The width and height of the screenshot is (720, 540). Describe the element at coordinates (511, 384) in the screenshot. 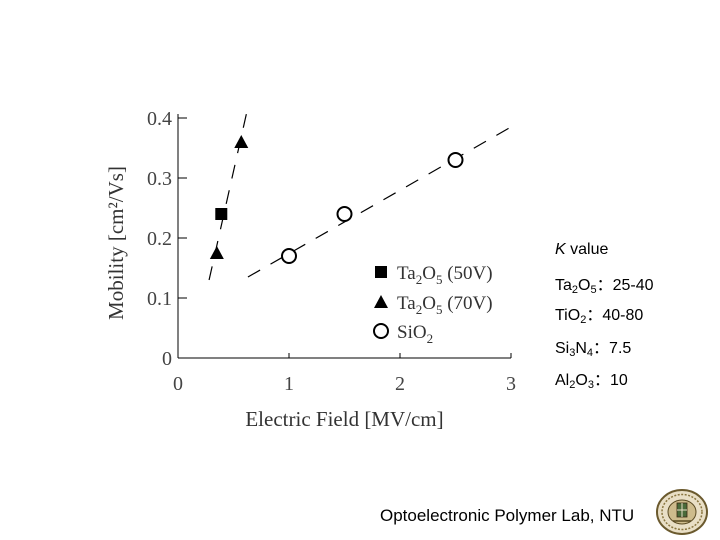

I see `x-tick-label: 3` at that location.